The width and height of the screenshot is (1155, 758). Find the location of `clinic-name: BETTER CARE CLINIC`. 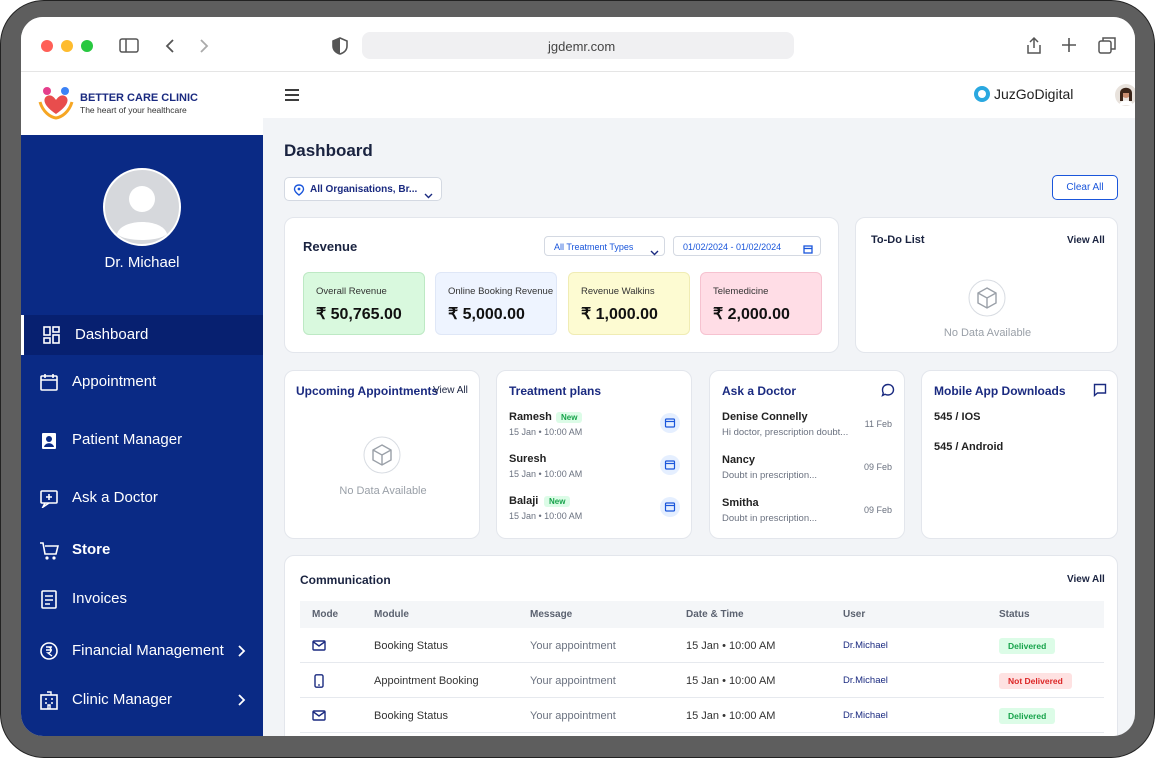

clinic-name: BETTER CARE CLINIC is located at coordinates (139, 98).